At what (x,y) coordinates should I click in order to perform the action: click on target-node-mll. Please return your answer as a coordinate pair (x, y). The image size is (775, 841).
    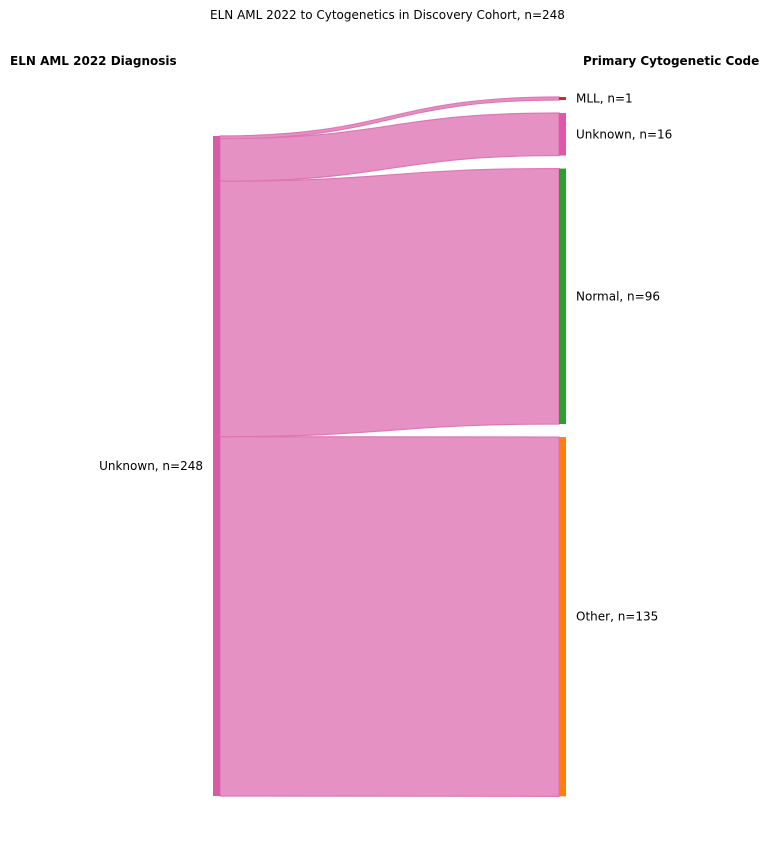
    Looking at the image, I should click on (562, 98).